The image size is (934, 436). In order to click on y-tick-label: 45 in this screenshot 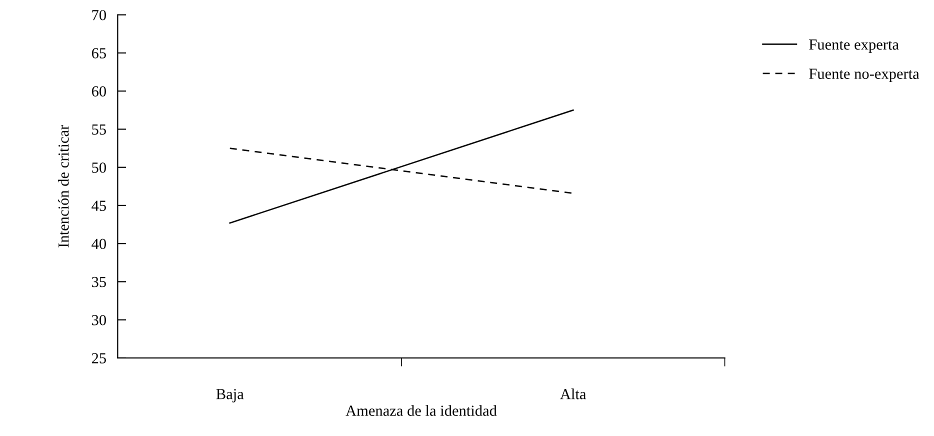, I will do `click(99, 205)`.